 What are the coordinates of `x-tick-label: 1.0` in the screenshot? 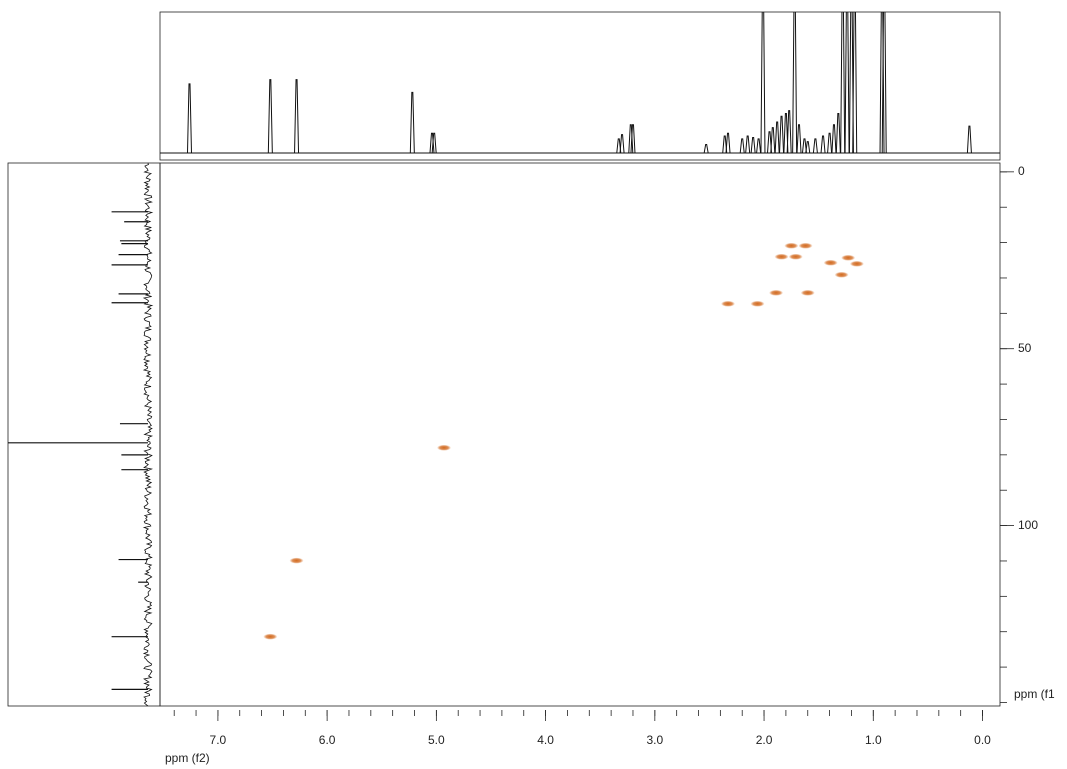 It's located at (873, 740).